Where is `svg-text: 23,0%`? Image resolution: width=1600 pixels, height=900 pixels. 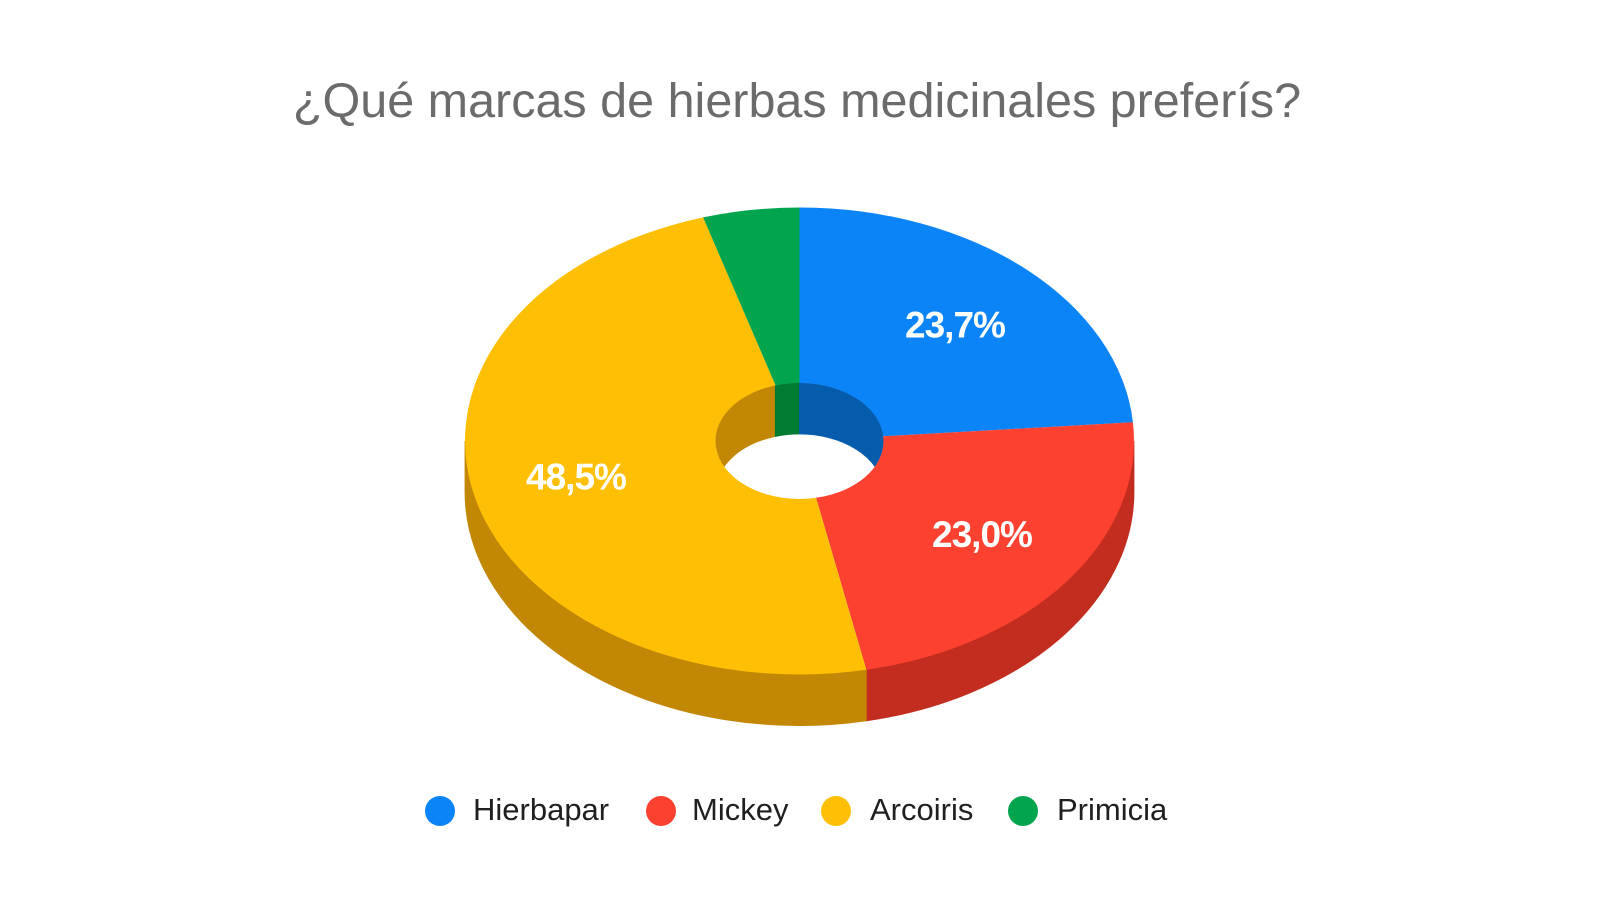 svg-text: 23,0% is located at coordinates (982, 534).